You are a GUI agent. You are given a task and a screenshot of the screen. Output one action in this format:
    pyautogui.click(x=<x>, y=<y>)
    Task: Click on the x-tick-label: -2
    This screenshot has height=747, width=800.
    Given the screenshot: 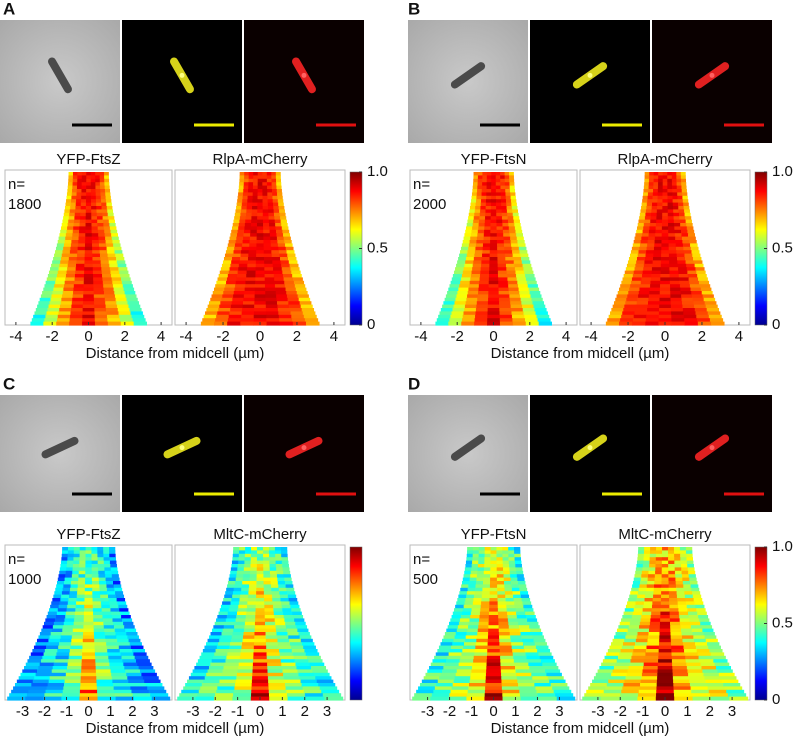 What is the action you would take?
    pyautogui.click(x=620, y=711)
    